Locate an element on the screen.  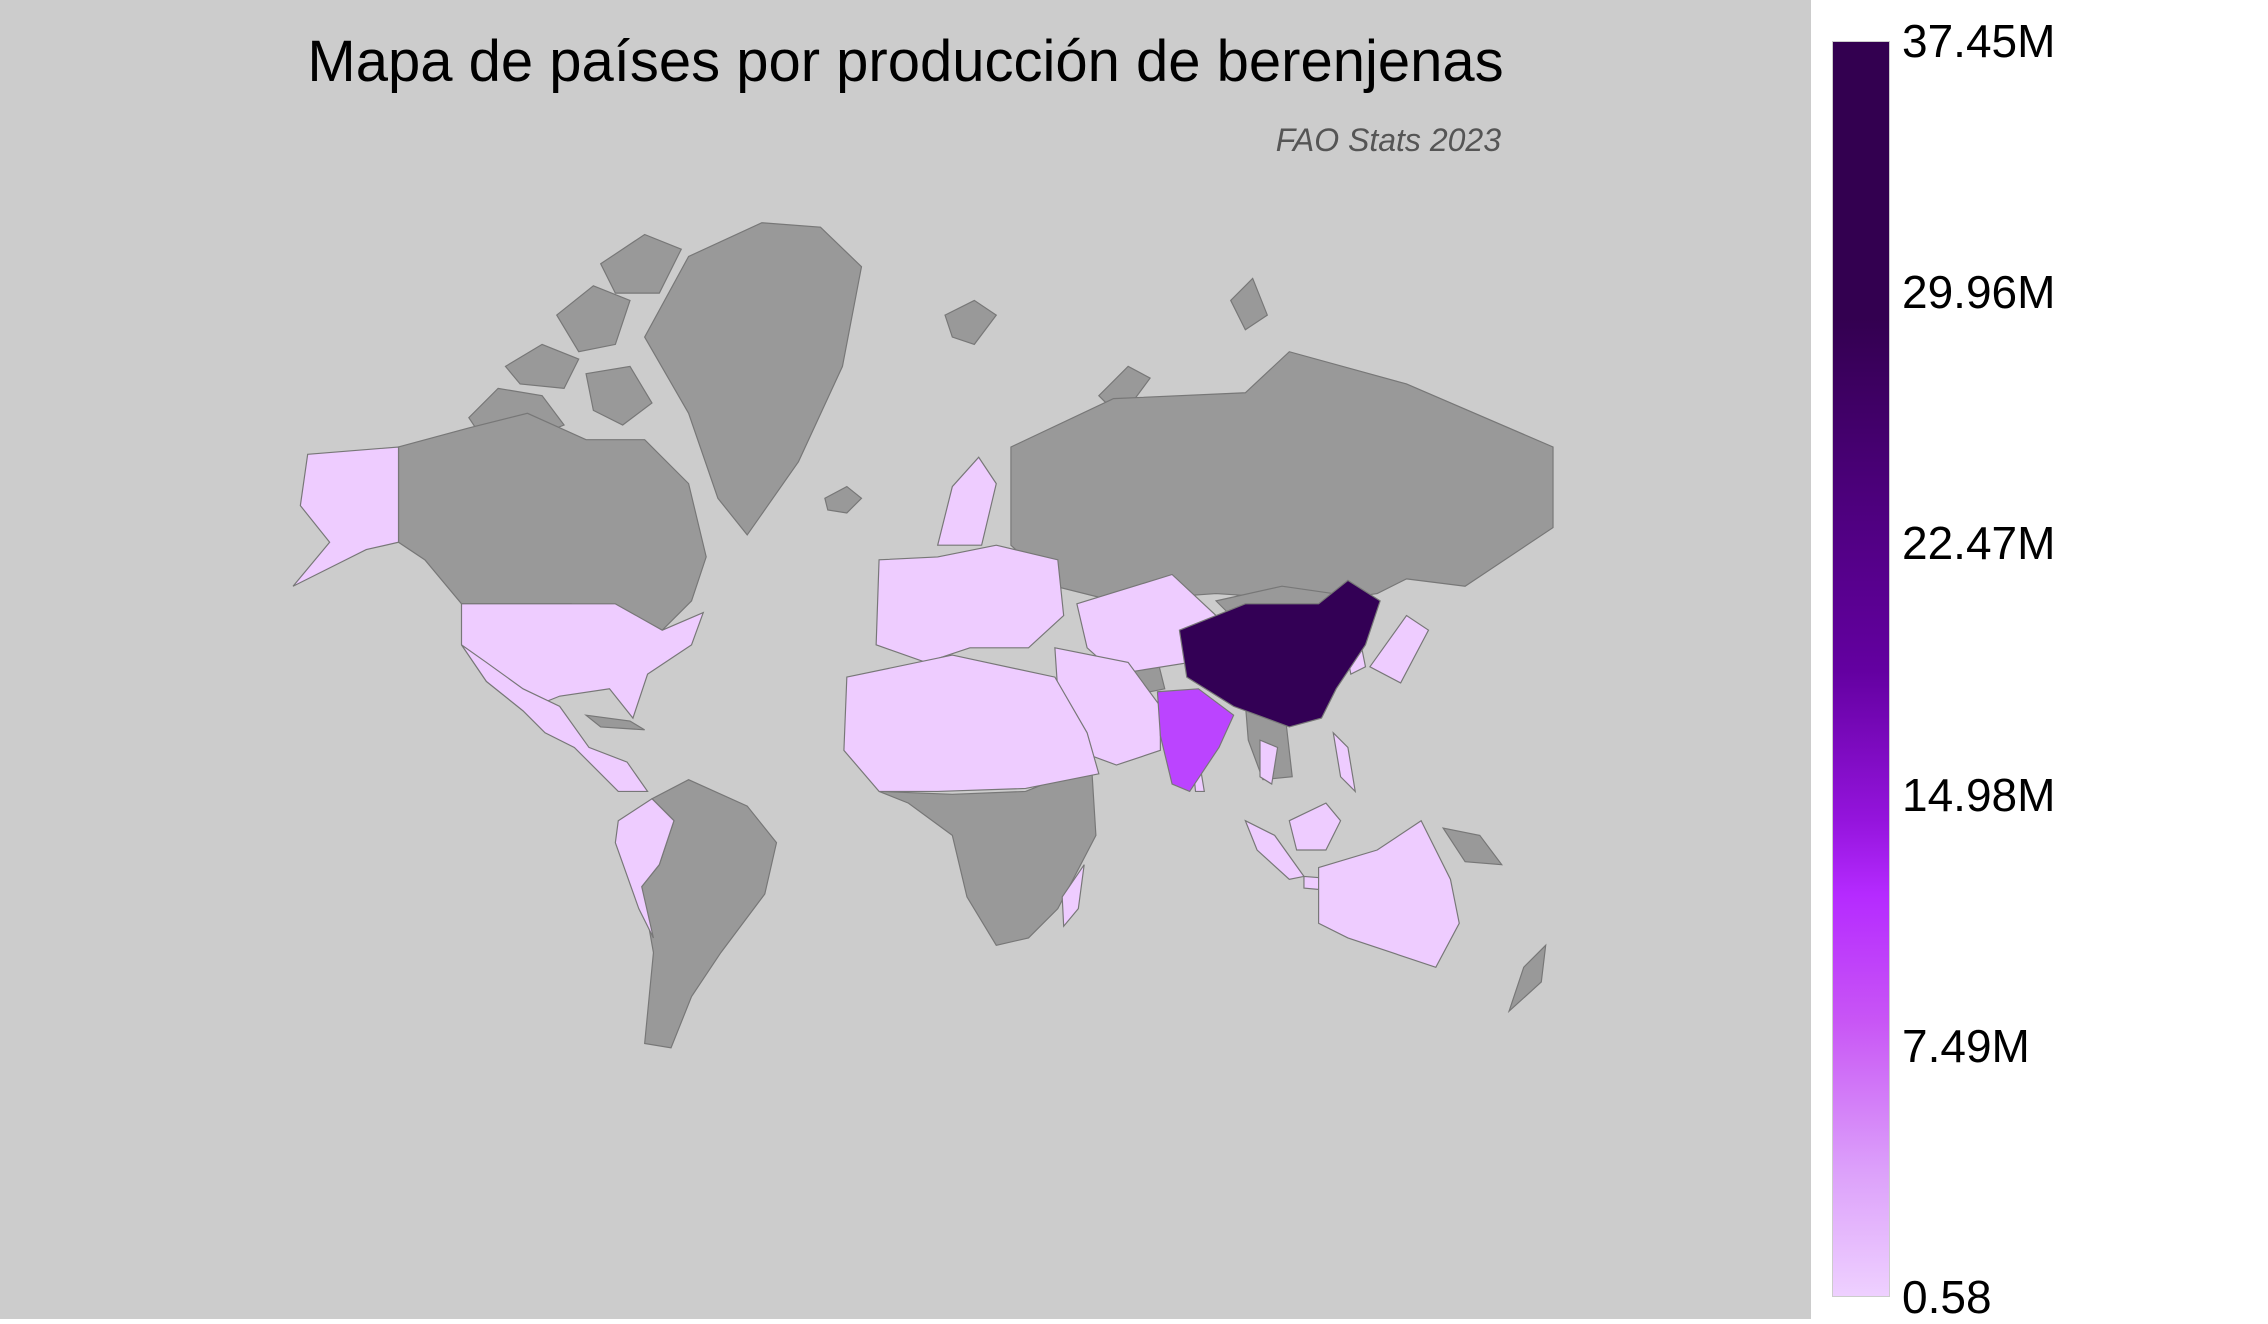
franz-josef is located at coordinates (1249, 304).